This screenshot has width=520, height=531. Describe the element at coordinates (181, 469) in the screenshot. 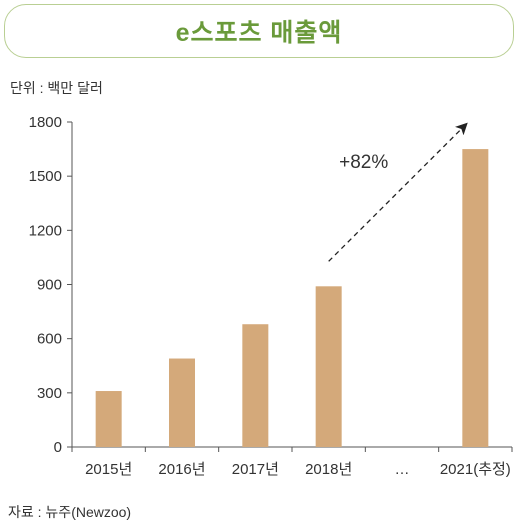

I see `x-tick-label: 2016년` at that location.